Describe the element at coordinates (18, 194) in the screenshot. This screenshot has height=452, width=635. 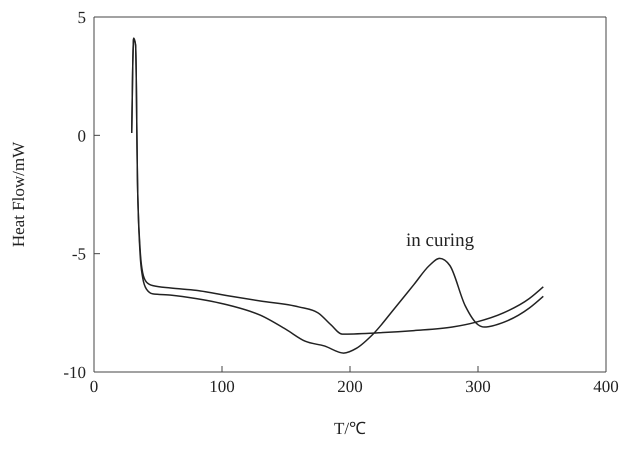
I see `y-axis-title: Heat Flow/mW` at that location.